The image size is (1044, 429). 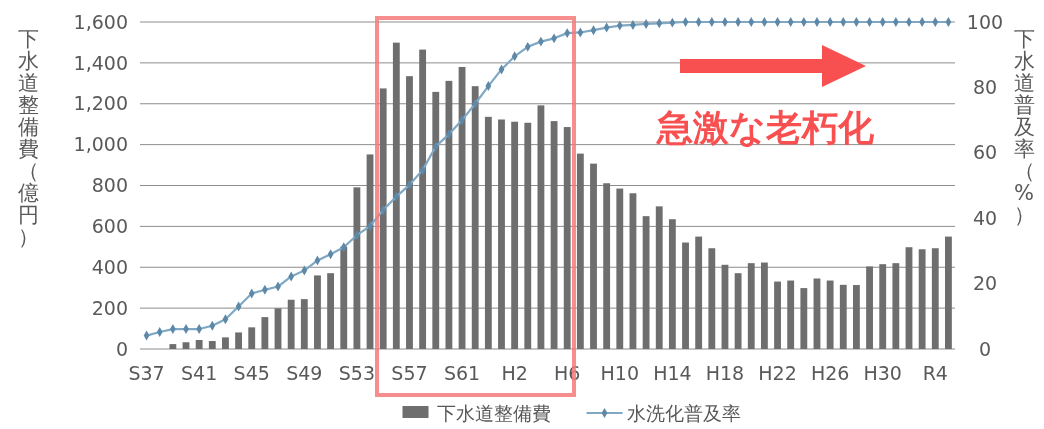 What do you see at coordinates (985, 217) in the screenshot?
I see `y2-tick-label: 40` at bounding box center [985, 217].